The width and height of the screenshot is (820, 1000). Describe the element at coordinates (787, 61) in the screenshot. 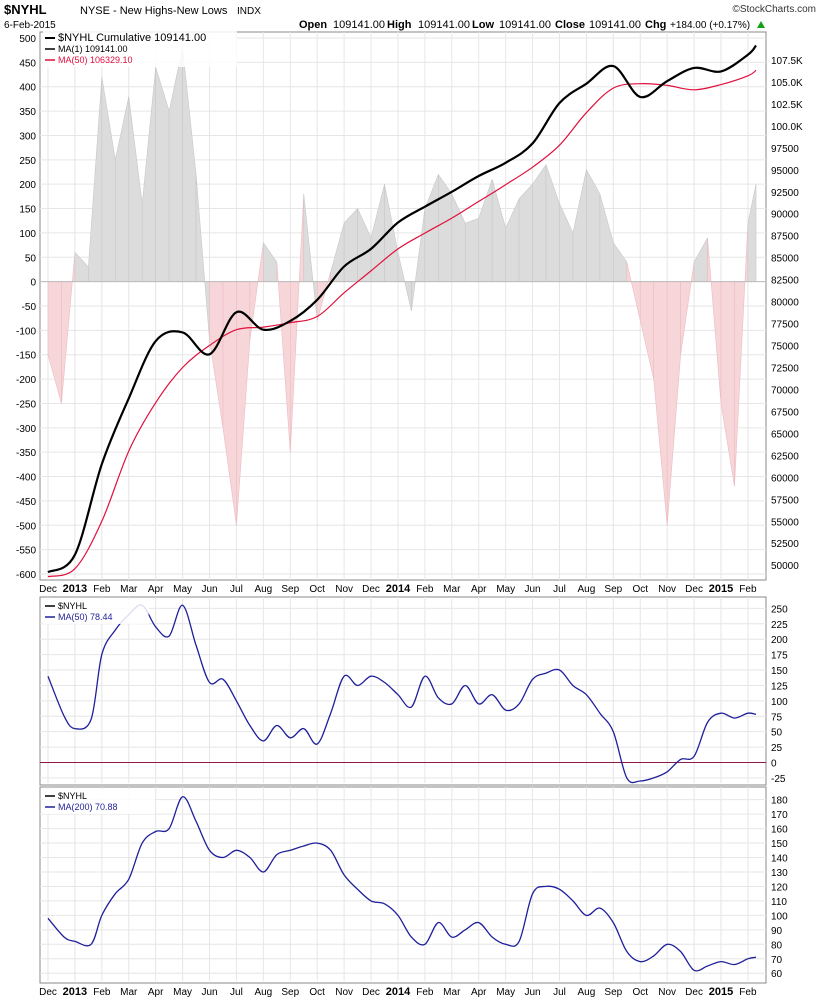

I see `right-axis-tick-label: 107.5K` at that location.